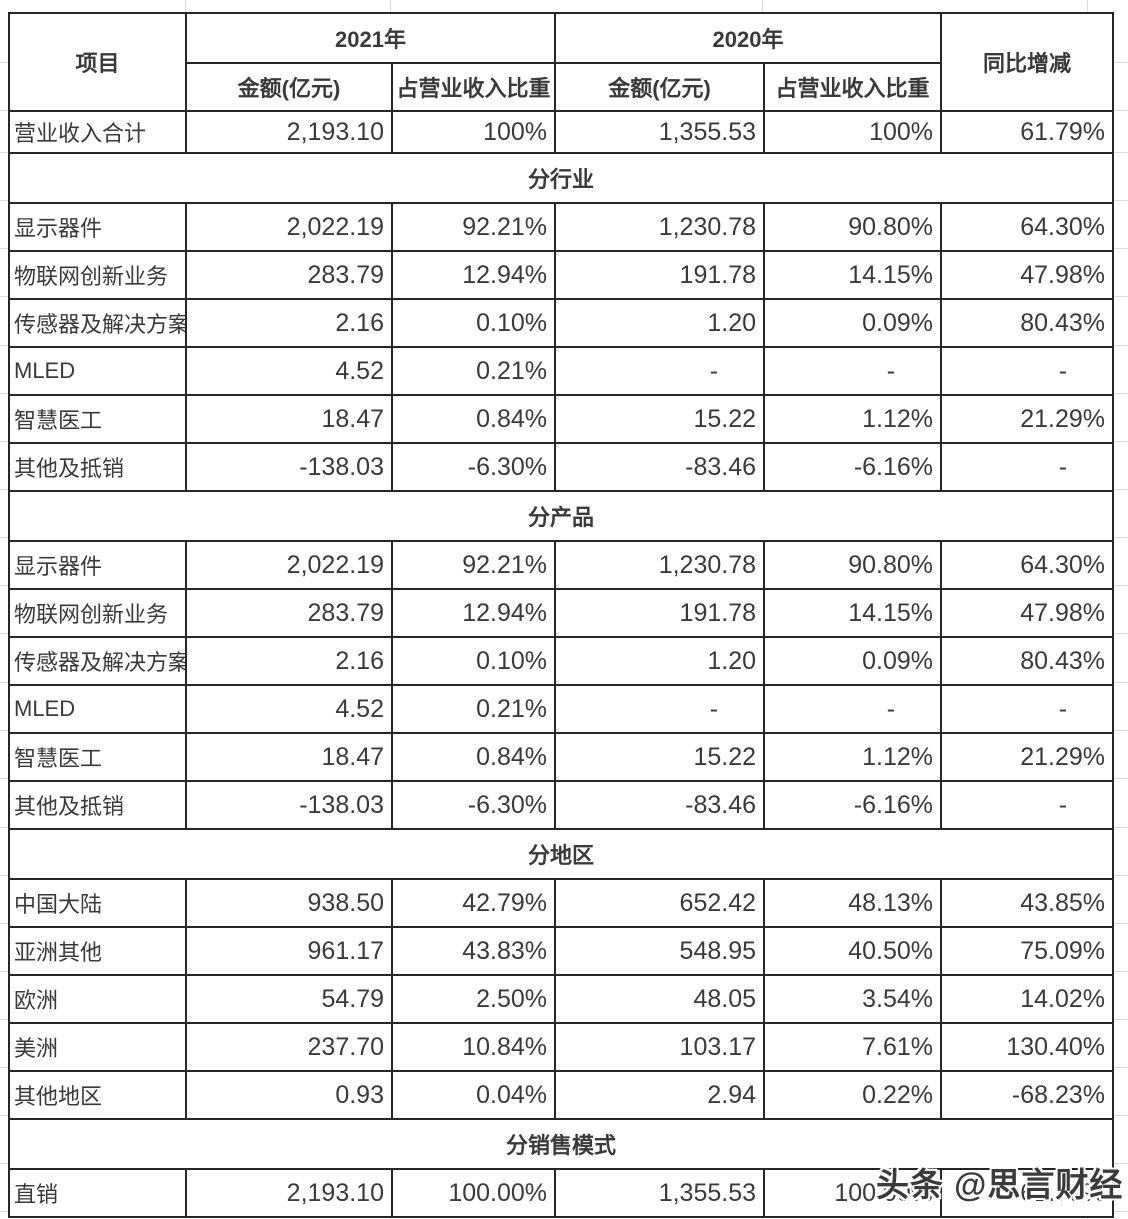 The height and width of the screenshot is (1219, 1128). Describe the element at coordinates (1027, 323) in the screenshot. I see `value-cell: 80.43%` at that location.